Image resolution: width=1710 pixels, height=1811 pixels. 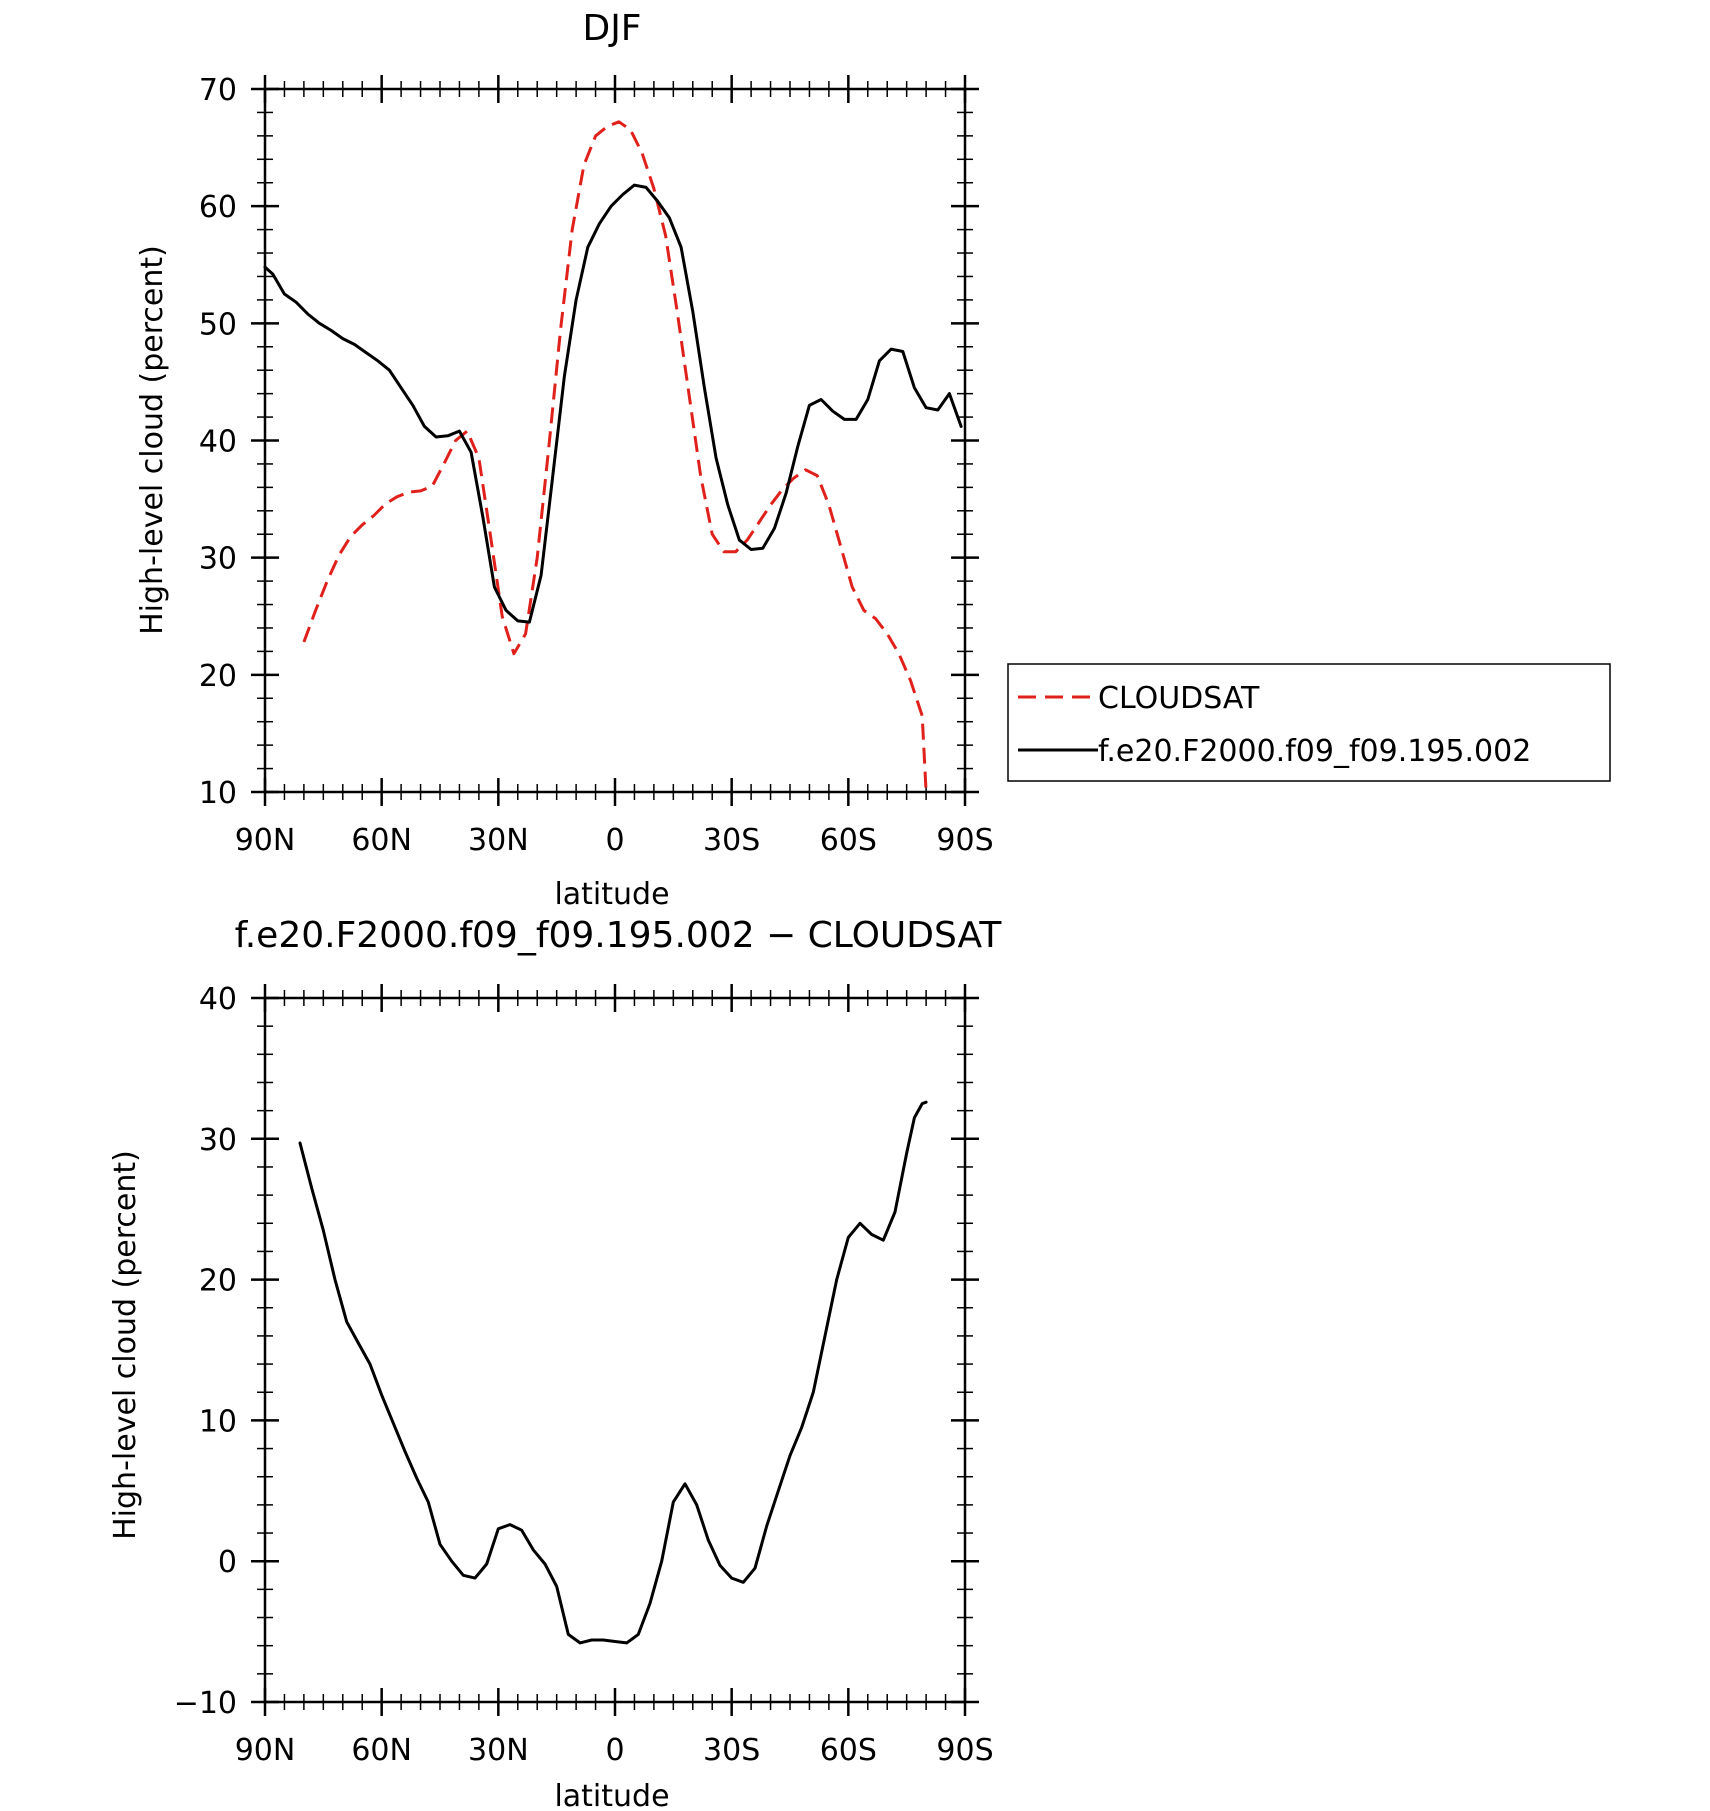 I want to click on top-y-tick-label: 70, so click(x=218, y=90).